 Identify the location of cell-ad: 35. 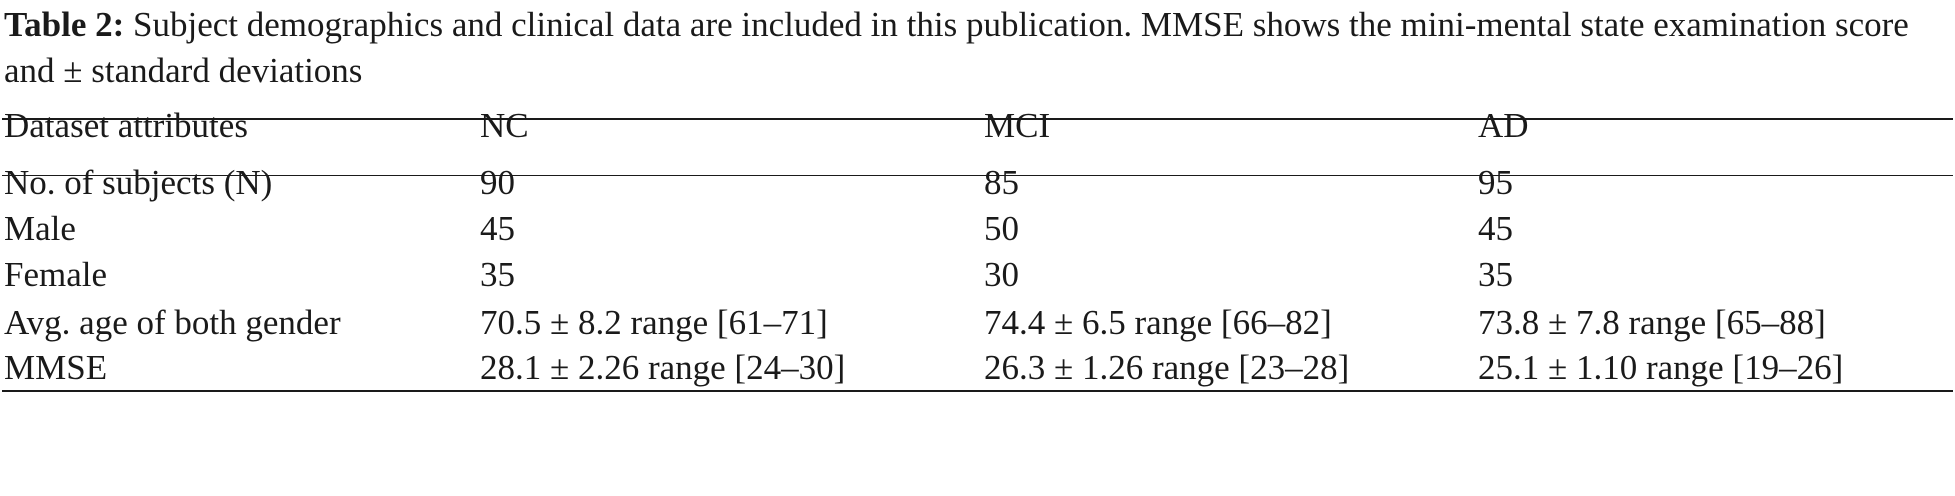
(1495, 274).